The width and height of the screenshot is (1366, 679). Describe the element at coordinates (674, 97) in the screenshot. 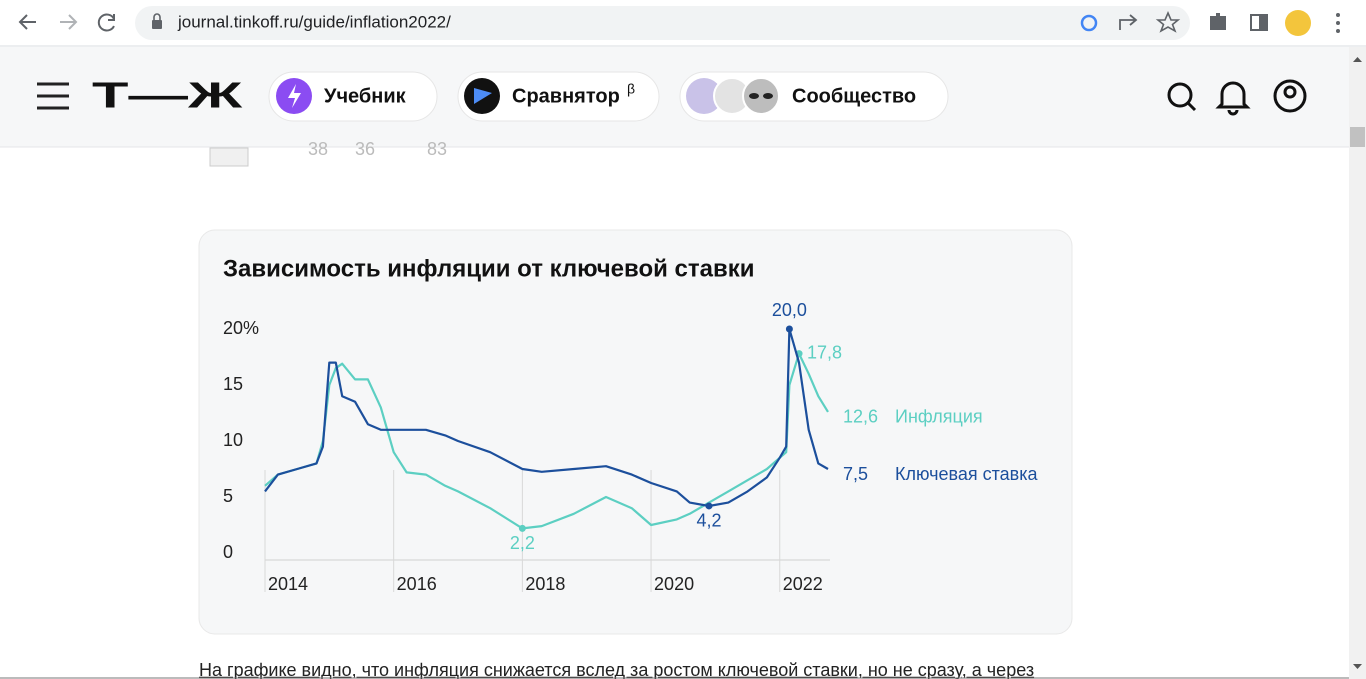

I see `site-header` at that location.